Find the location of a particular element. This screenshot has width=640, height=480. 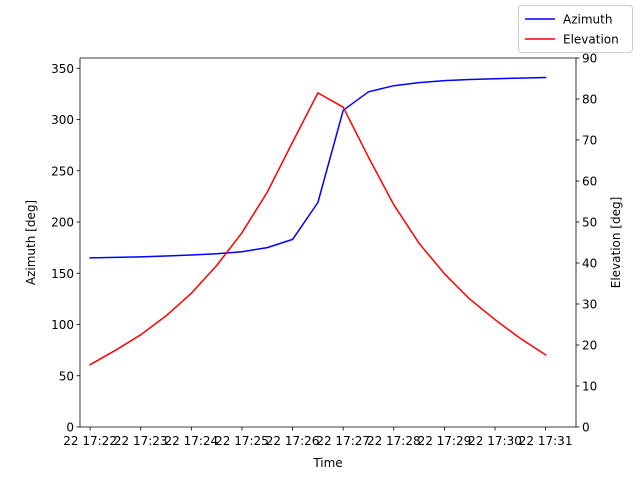

y-left-tick-label: 50 is located at coordinates (66, 376).